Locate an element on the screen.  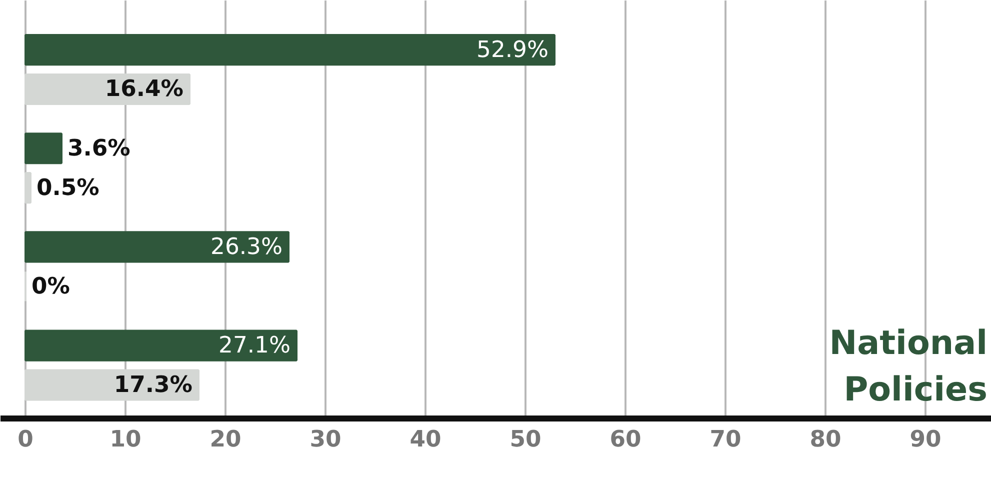
data-label: 16.4% is located at coordinates (144, 89).